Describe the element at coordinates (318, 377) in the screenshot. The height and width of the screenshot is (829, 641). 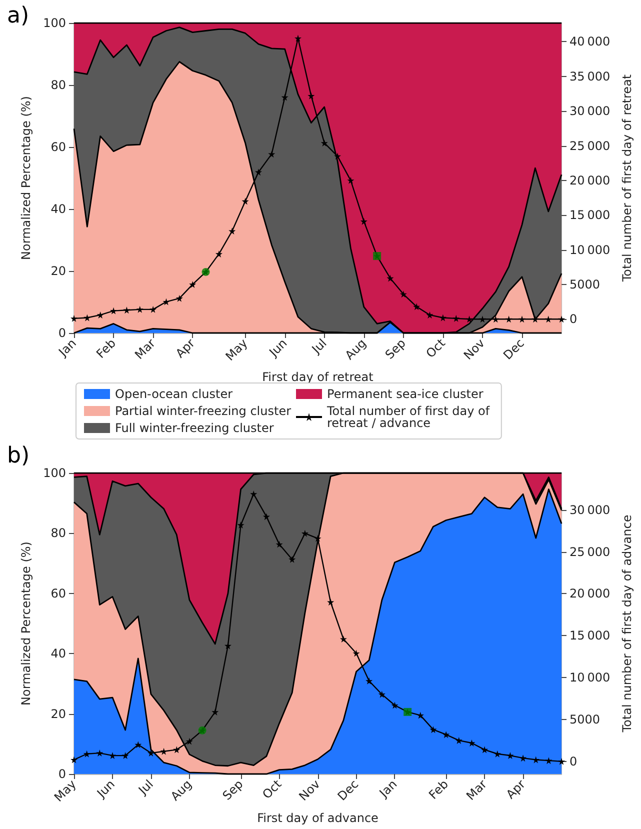
I see `x-axis-title: First day of retreat` at that location.